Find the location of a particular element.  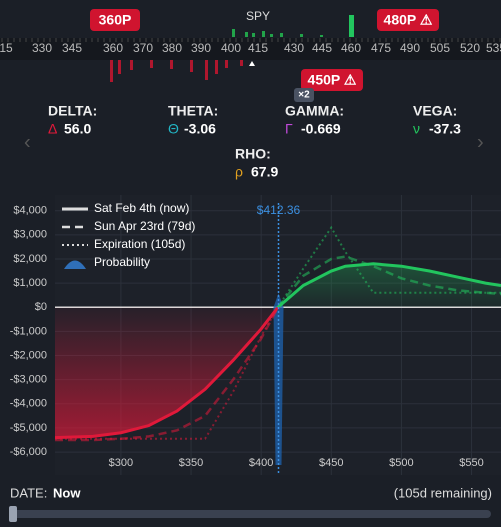

badge-label: 360P is located at coordinates (115, 20).